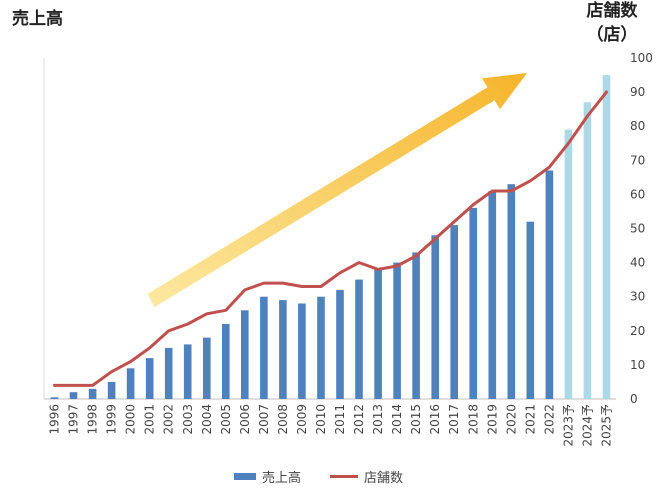  What do you see at coordinates (187, 371) in the screenshot?
I see `bar-2003` at bounding box center [187, 371].